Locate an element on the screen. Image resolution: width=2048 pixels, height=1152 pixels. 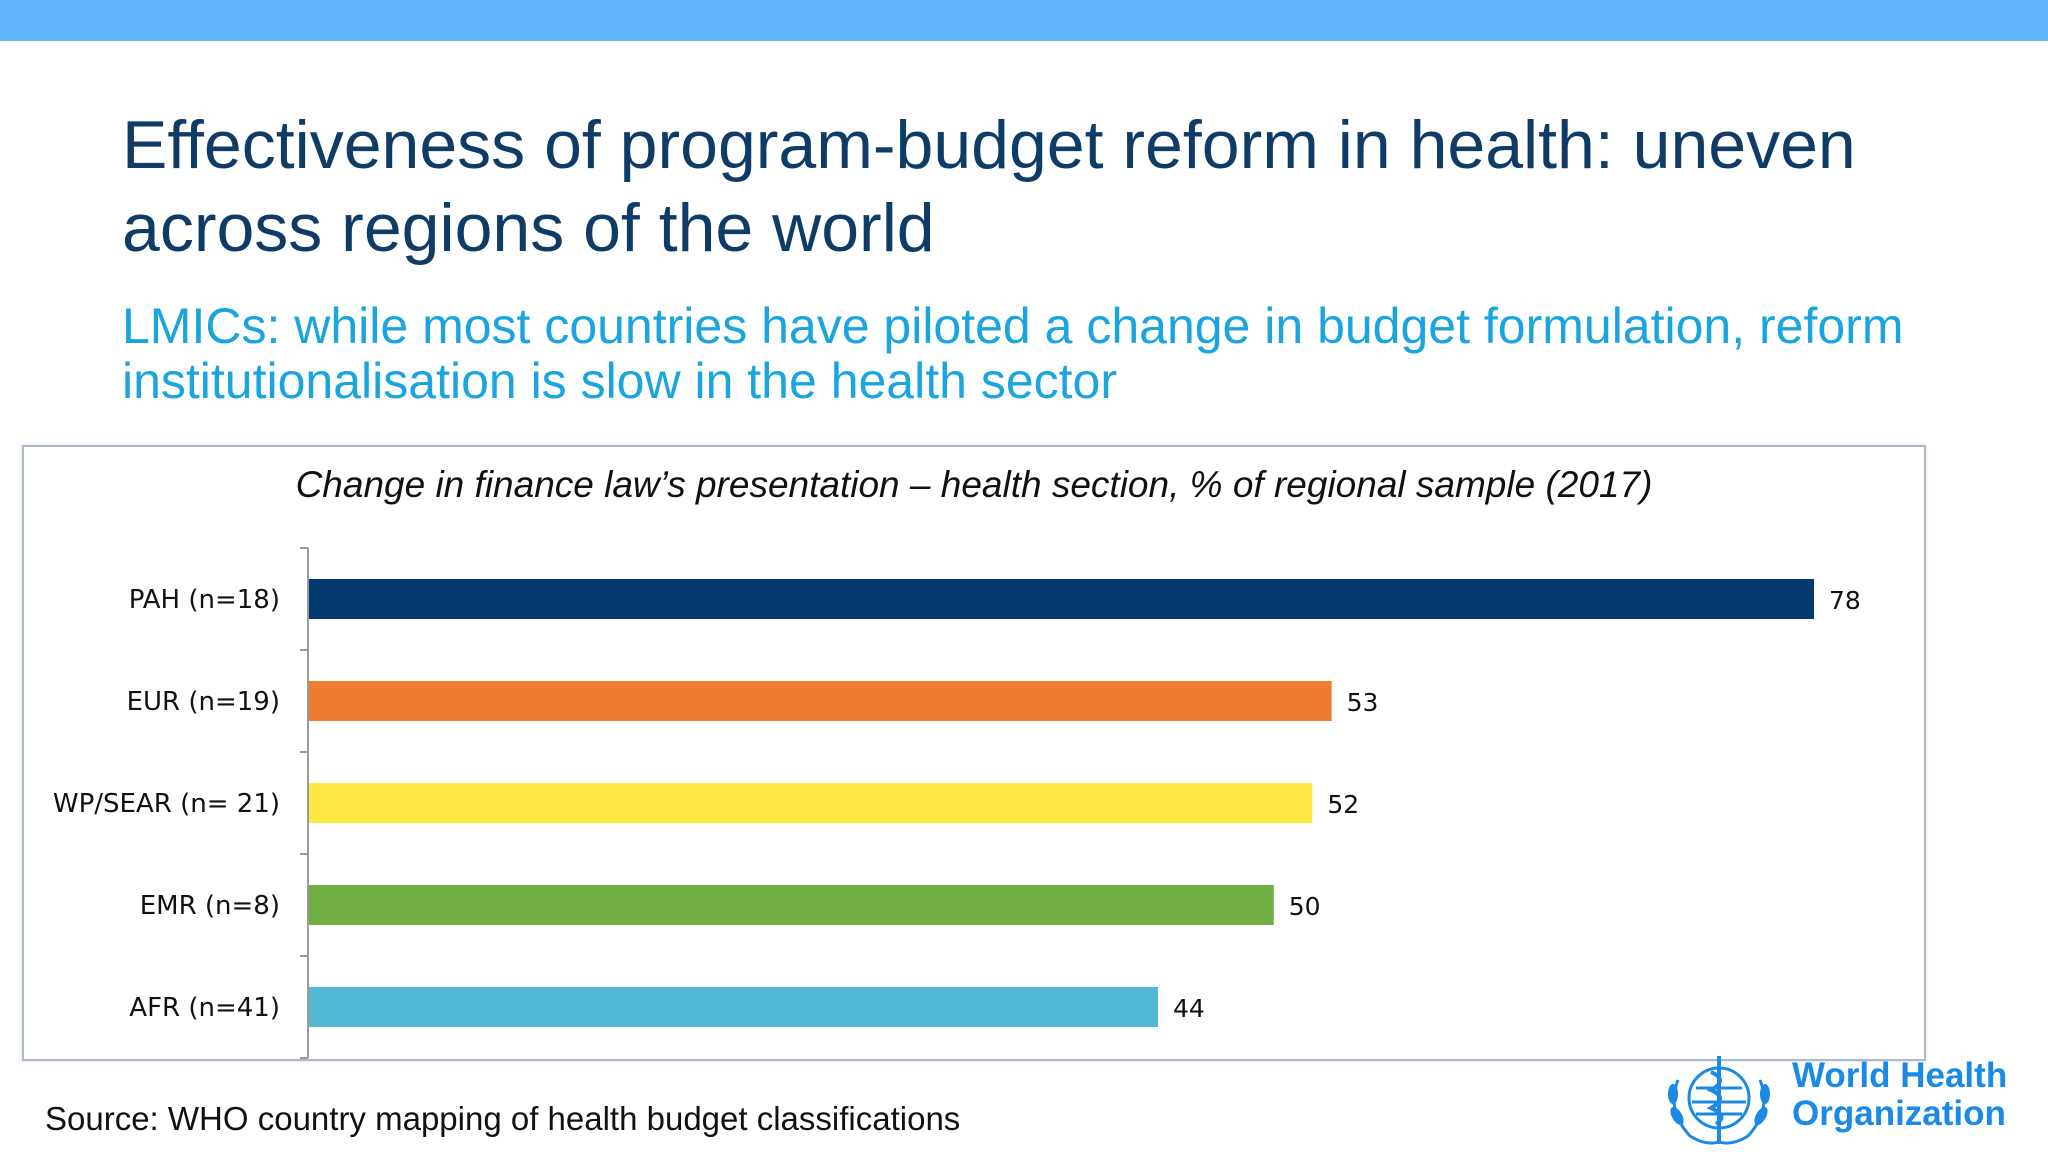
data-label: 50 is located at coordinates (1305, 906).